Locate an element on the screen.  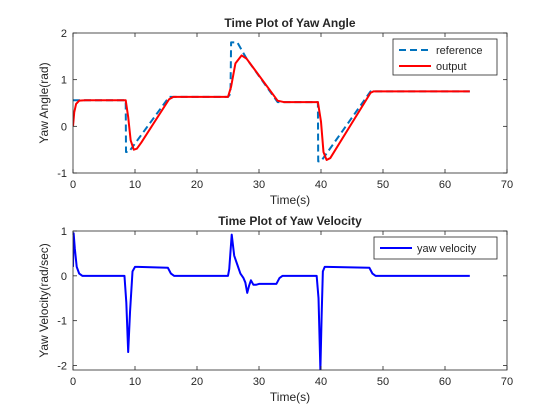
chart-title: Time Plot of Yaw Velocity is located at coordinates (290, 221).